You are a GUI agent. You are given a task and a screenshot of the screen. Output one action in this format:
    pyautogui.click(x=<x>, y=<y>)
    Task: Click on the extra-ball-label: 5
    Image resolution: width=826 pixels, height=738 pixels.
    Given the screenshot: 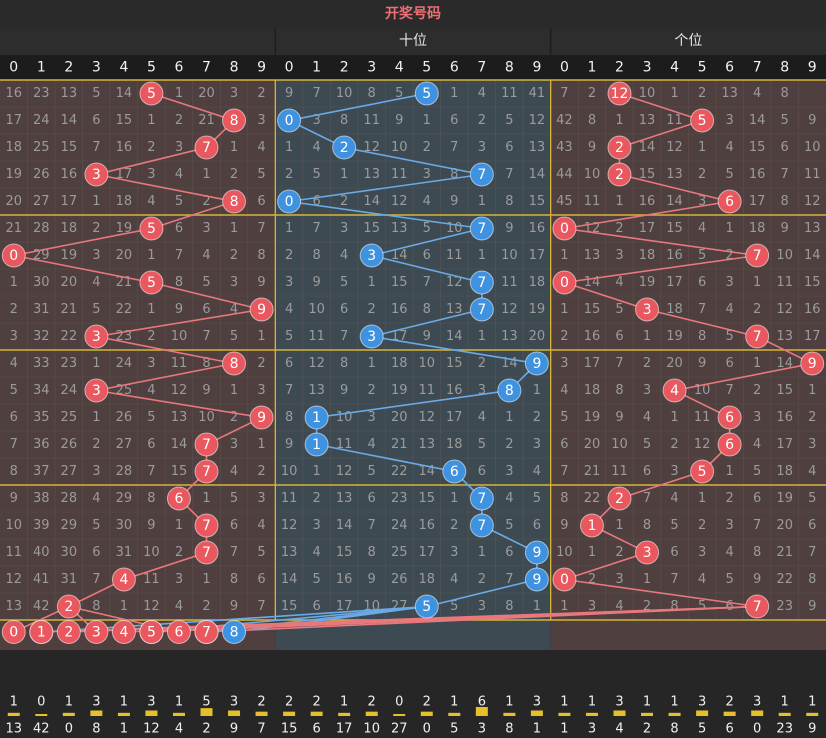 What is the action you would take?
    pyautogui.click(x=151, y=633)
    